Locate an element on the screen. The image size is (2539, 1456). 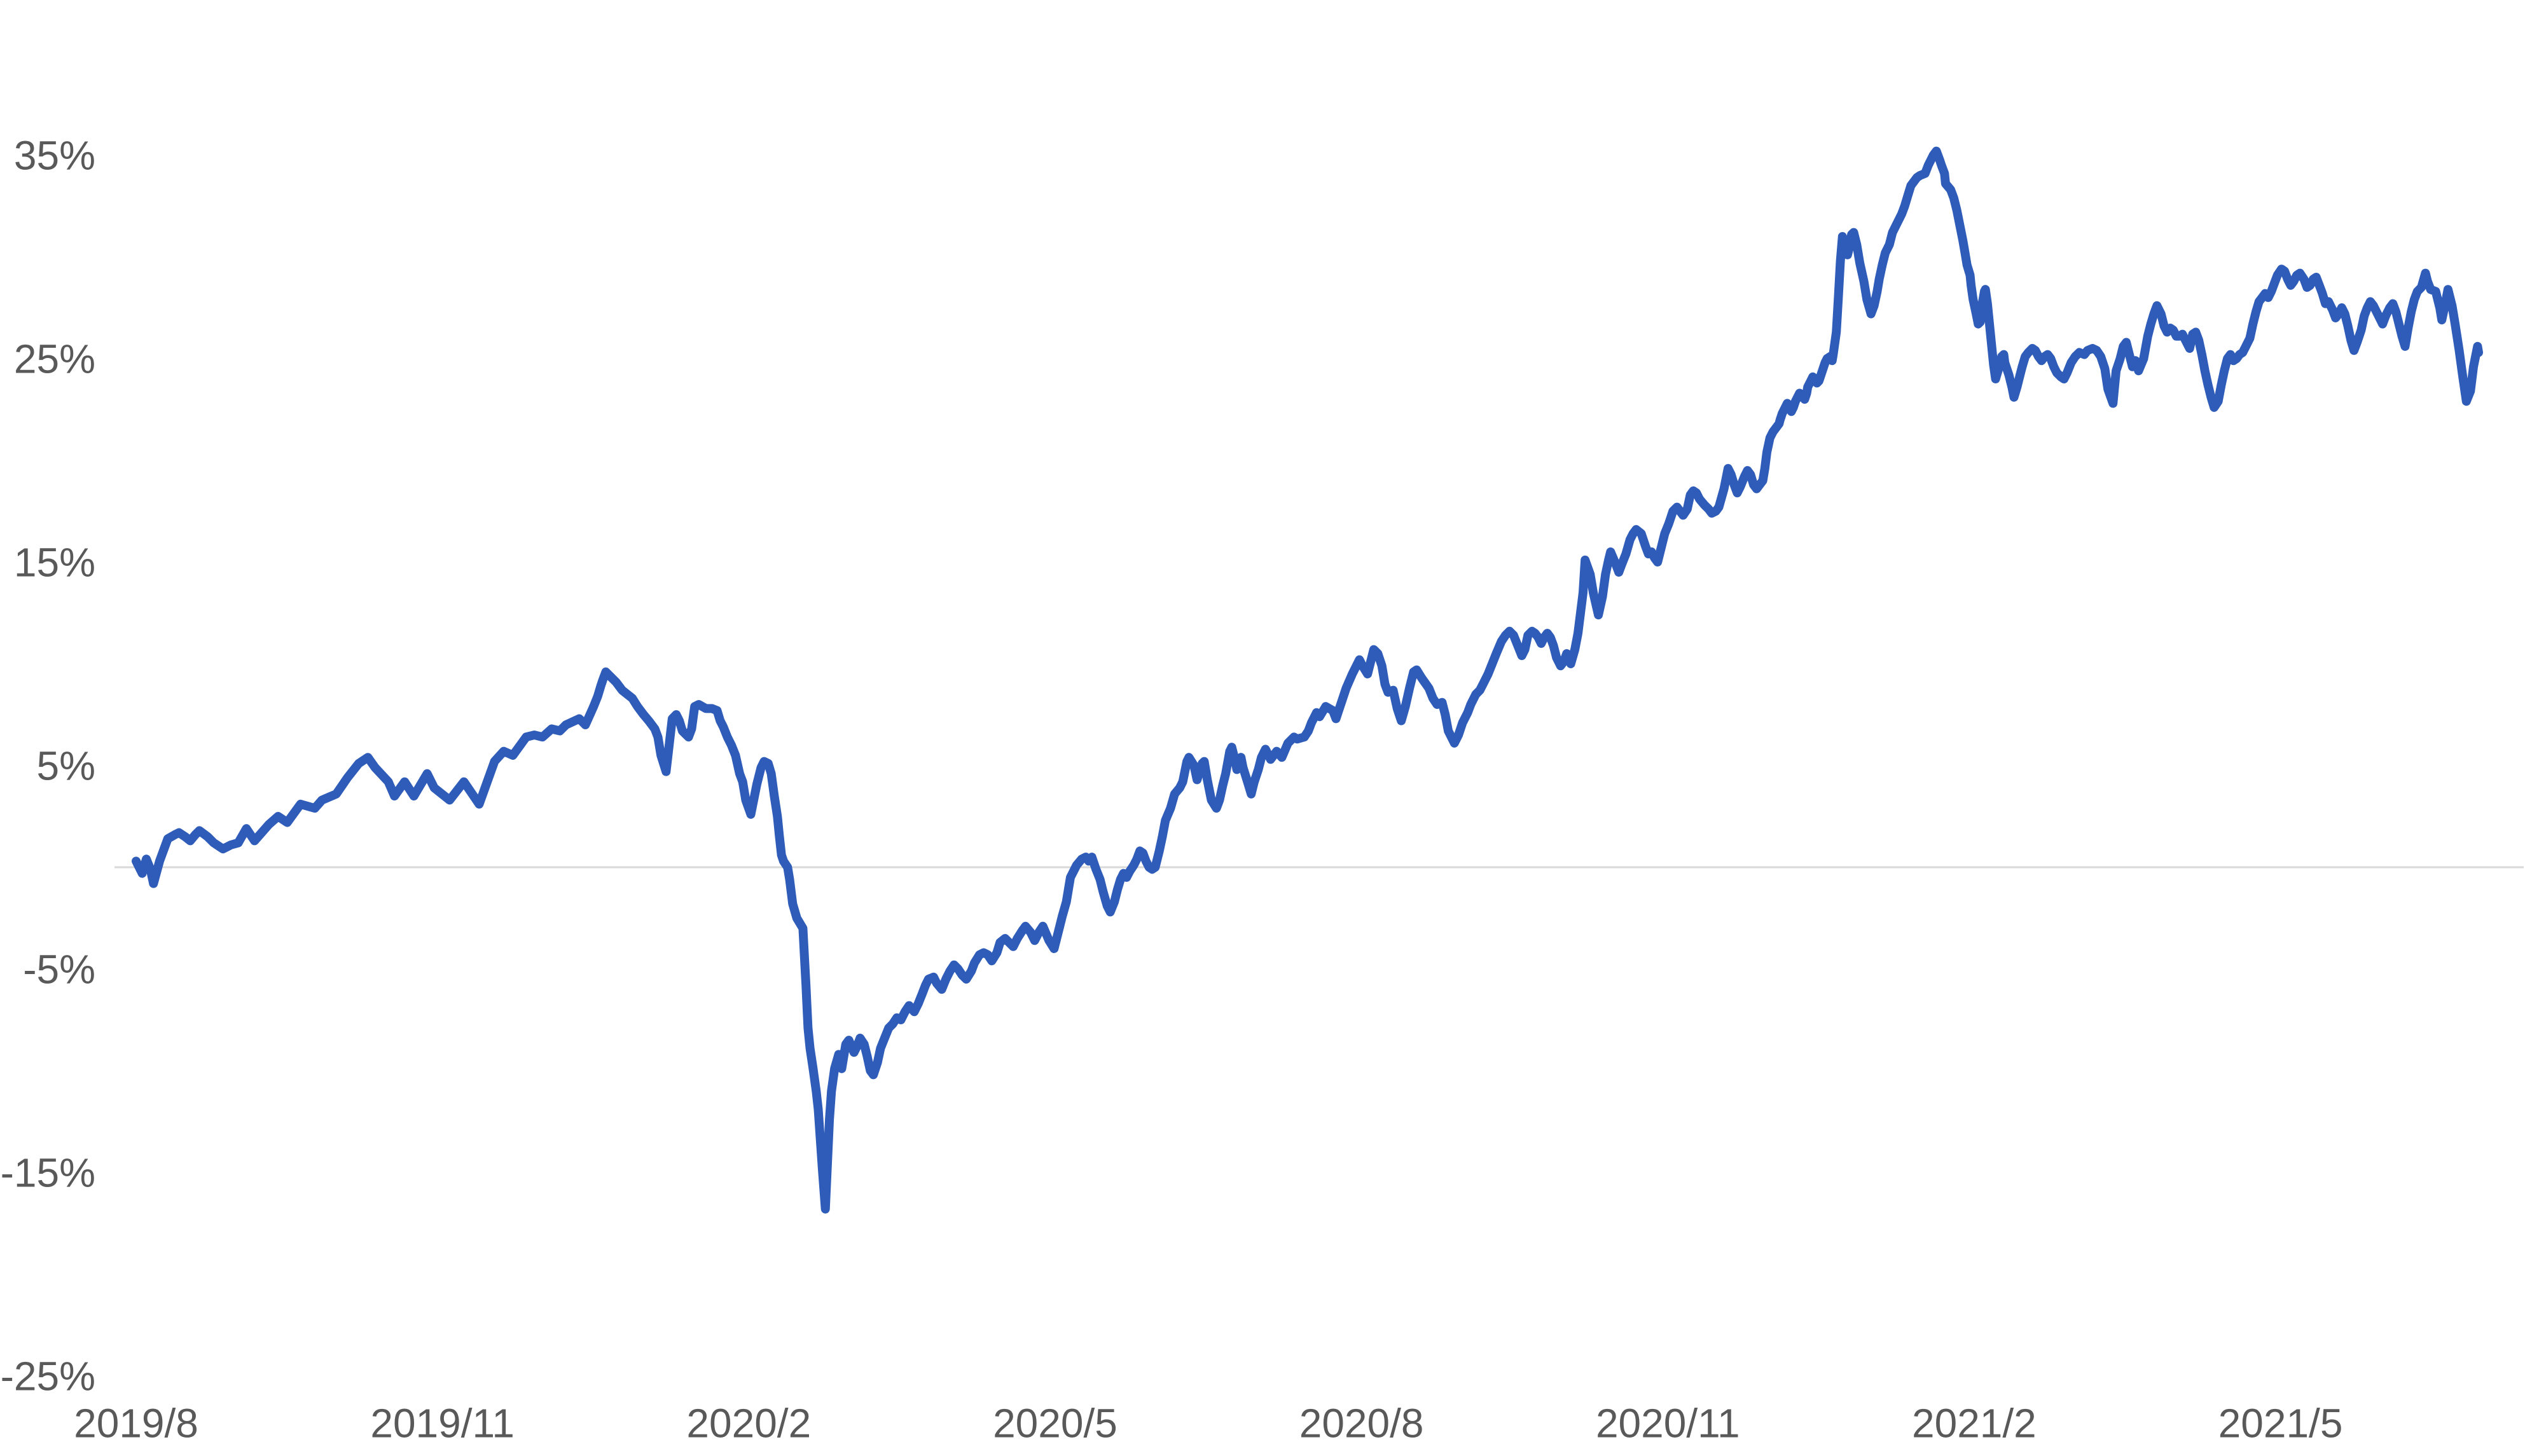
y-axis-tick-labels: 35% 25% 15% 5% -5% -15% -25% is located at coordinates (48, 766).